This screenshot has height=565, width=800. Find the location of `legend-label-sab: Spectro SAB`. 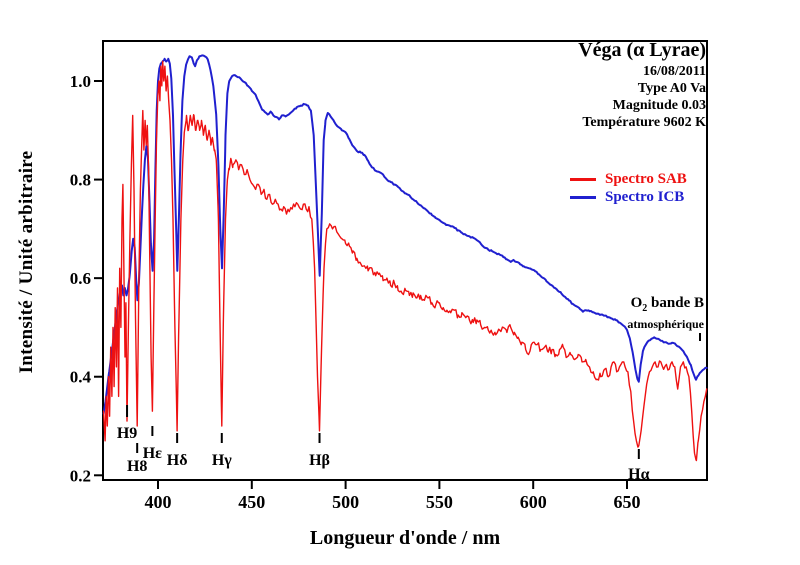

legend-label-sab: Spectro SAB is located at coordinates (646, 178).